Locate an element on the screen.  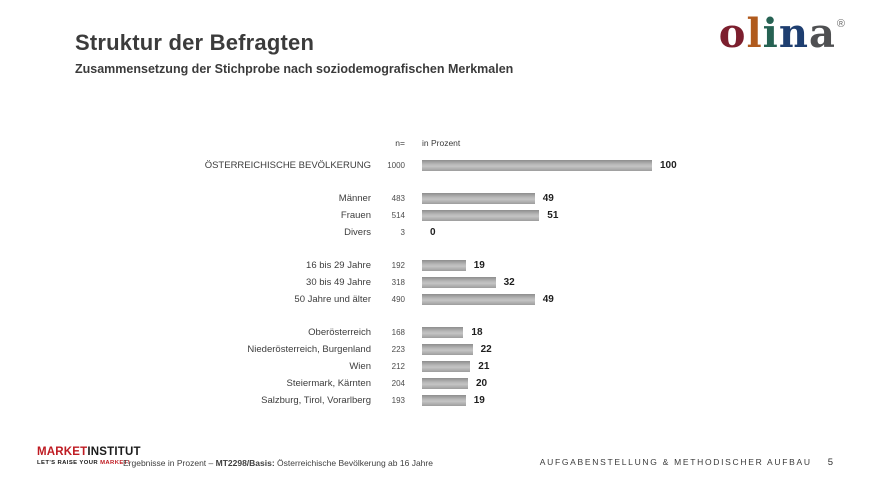
page-number: 5 is located at coordinates (830, 462).